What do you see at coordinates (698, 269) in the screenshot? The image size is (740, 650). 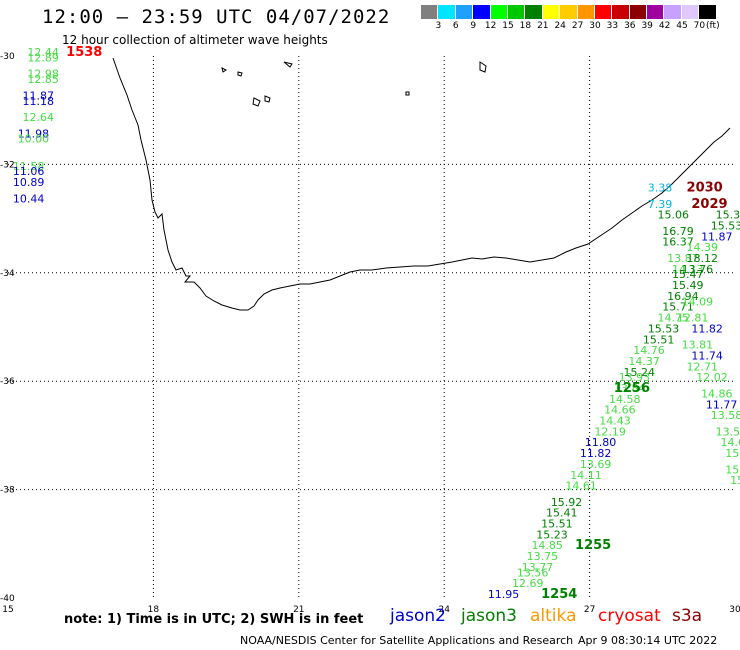 I see `wave-height-value: 13.76` at bounding box center [698, 269].